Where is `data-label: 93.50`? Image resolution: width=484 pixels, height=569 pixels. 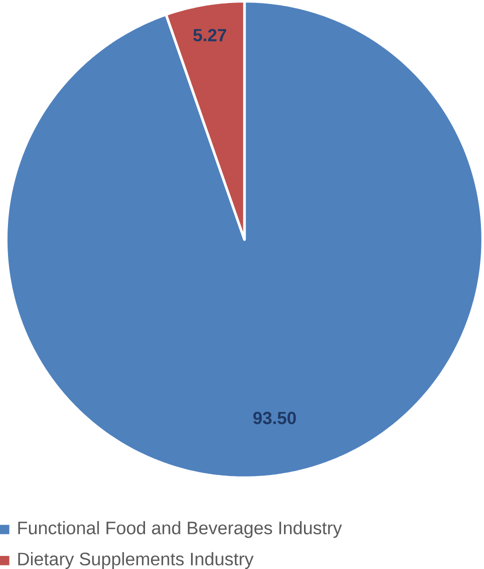
data-label: 93.50 is located at coordinates (274, 418).